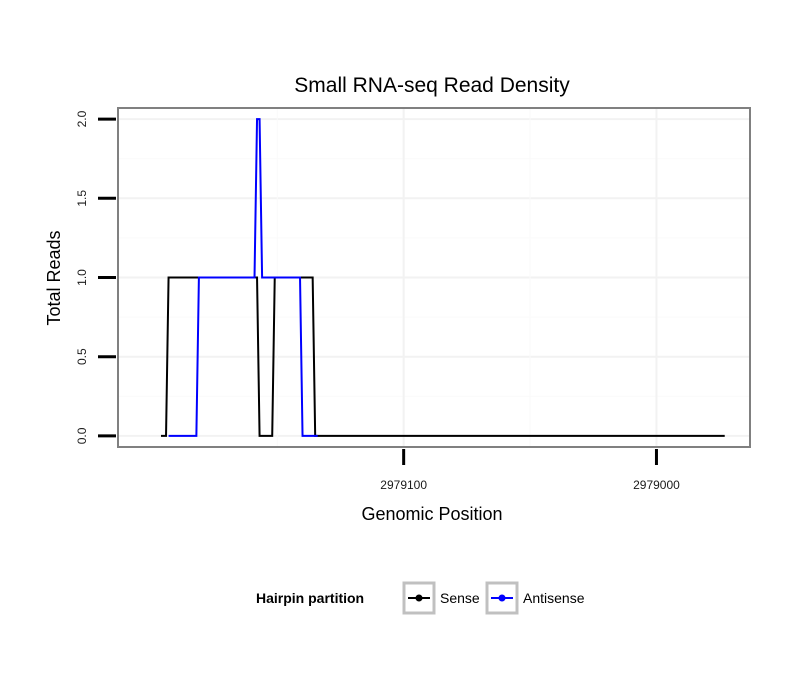 Image resolution: width=810 pixels, height=690 pixels. I want to click on legend-item-sense: Sense, so click(441, 598).